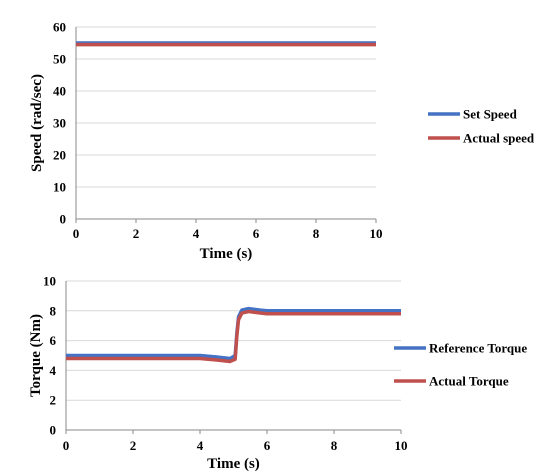 Image resolution: width=548 pixels, height=475 pixels. I want to click on y-axis-label: Speed (rad/sec), so click(37, 123).